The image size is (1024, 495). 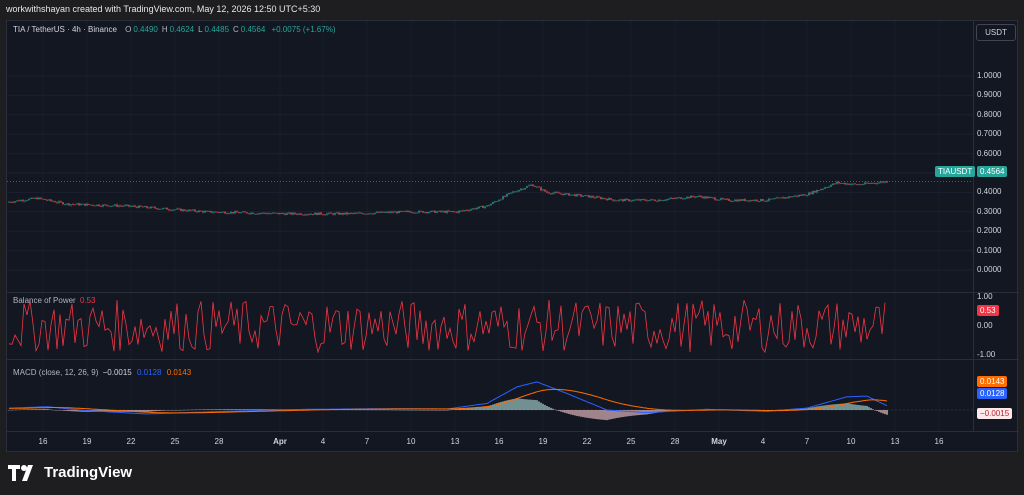 What do you see at coordinates (996, 32) in the screenshot?
I see `currency-button: USDT` at bounding box center [996, 32].